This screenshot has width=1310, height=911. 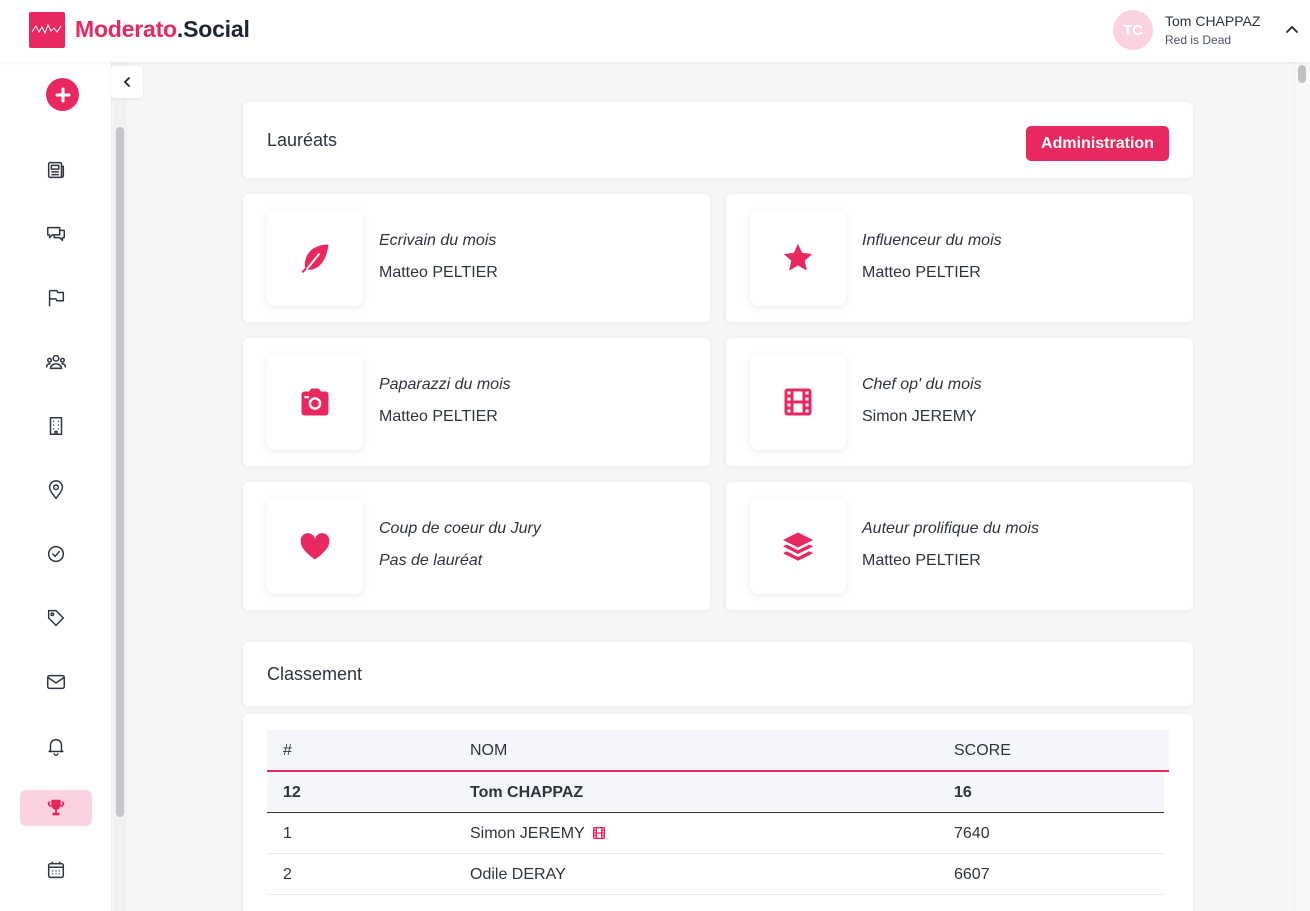 I want to click on location-icon, so click(x=56, y=490).